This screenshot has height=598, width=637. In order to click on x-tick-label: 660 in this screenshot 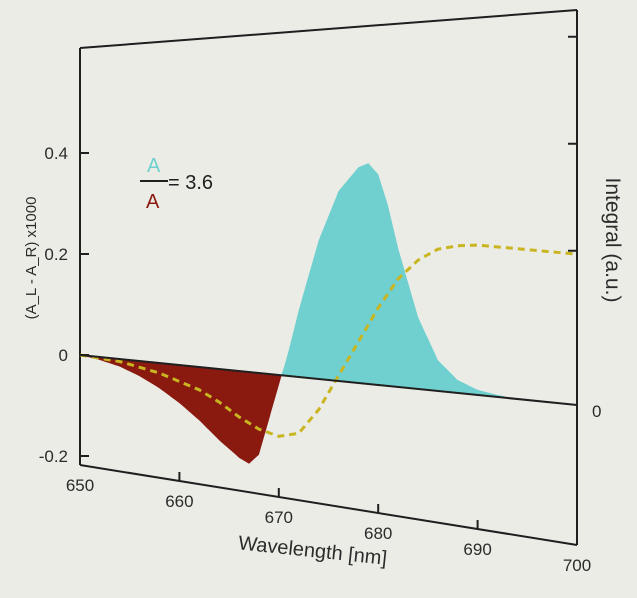, I will do `click(179, 501)`.